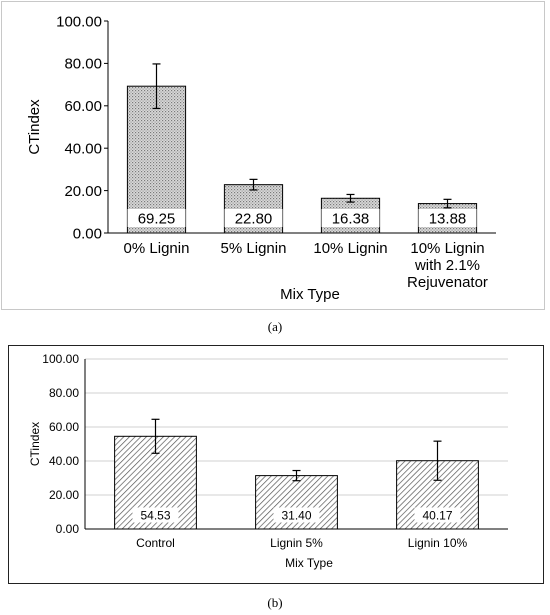 The width and height of the screenshot is (550, 615). What do you see at coordinates (157, 248) in the screenshot?
I see `x-tick-label: 0% Lignin` at bounding box center [157, 248].